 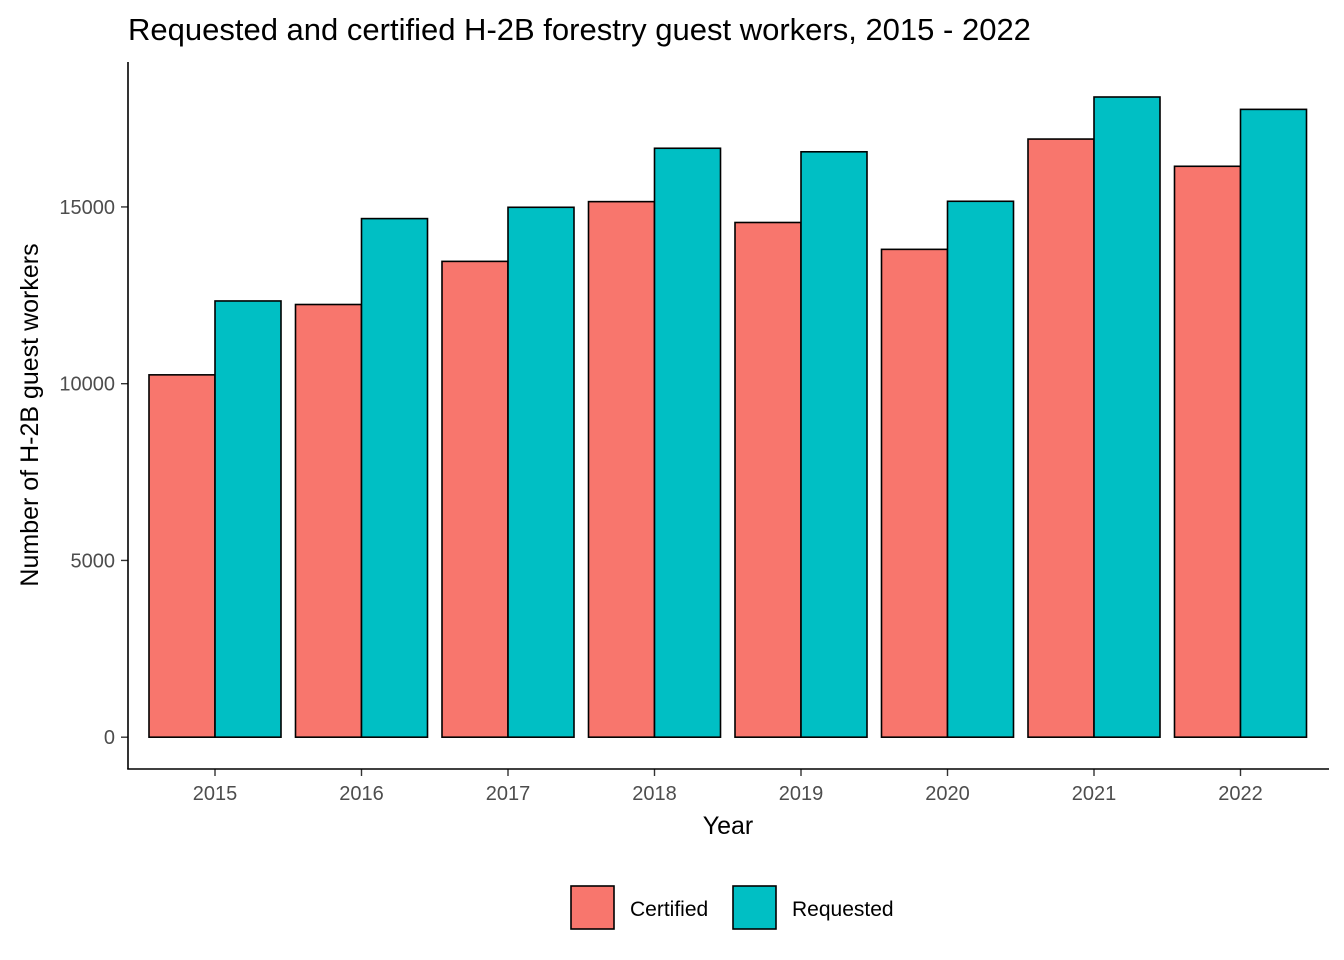 What do you see at coordinates (109, 738) in the screenshot?
I see `y-tick-label-0: 0` at bounding box center [109, 738].